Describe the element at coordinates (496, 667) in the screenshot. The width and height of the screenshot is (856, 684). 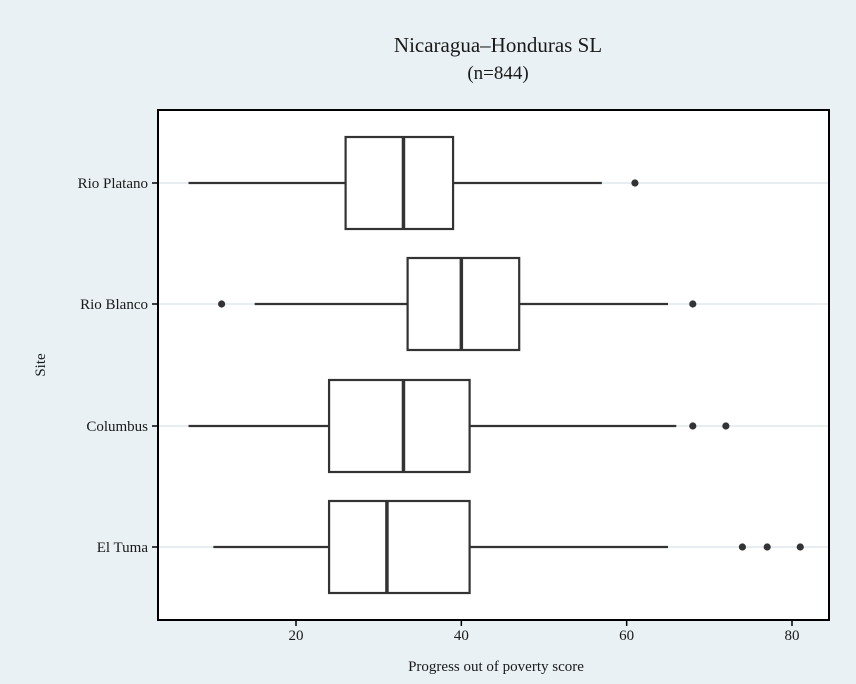
I see `x-axis-label: Progress out of poverty score` at that location.